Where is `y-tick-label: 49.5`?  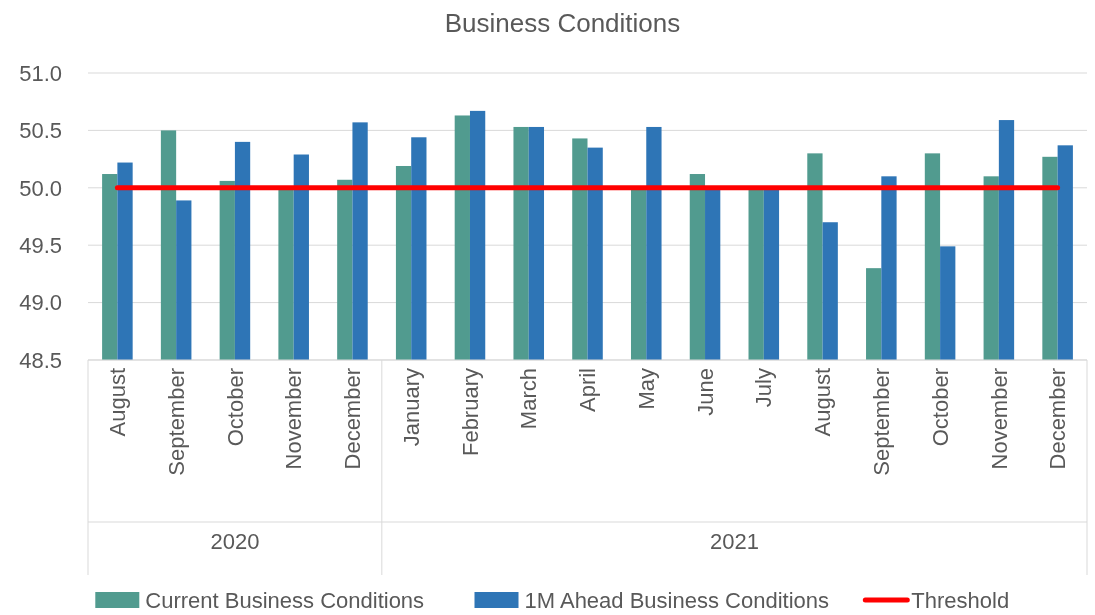
y-tick-label: 49.5 is located at coordinates (40, 245).